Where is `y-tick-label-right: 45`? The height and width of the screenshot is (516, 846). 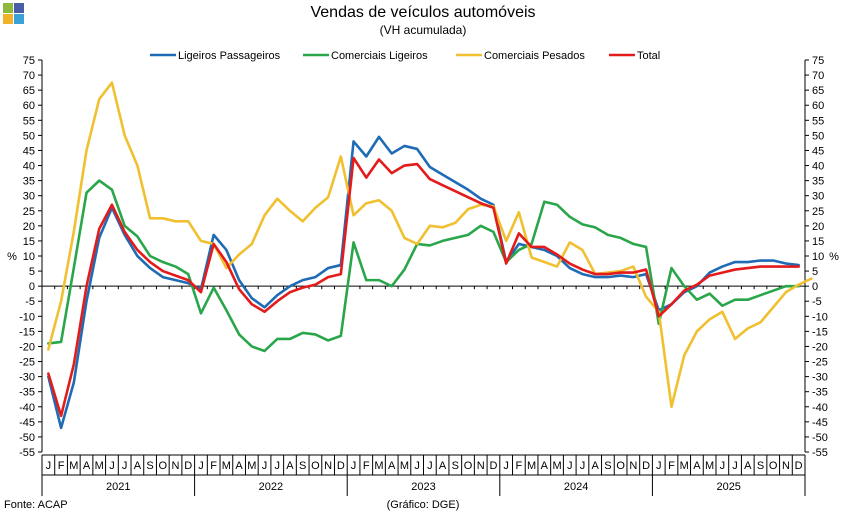
y-tick-label-right: 45 is located at coordinates (818, 151).